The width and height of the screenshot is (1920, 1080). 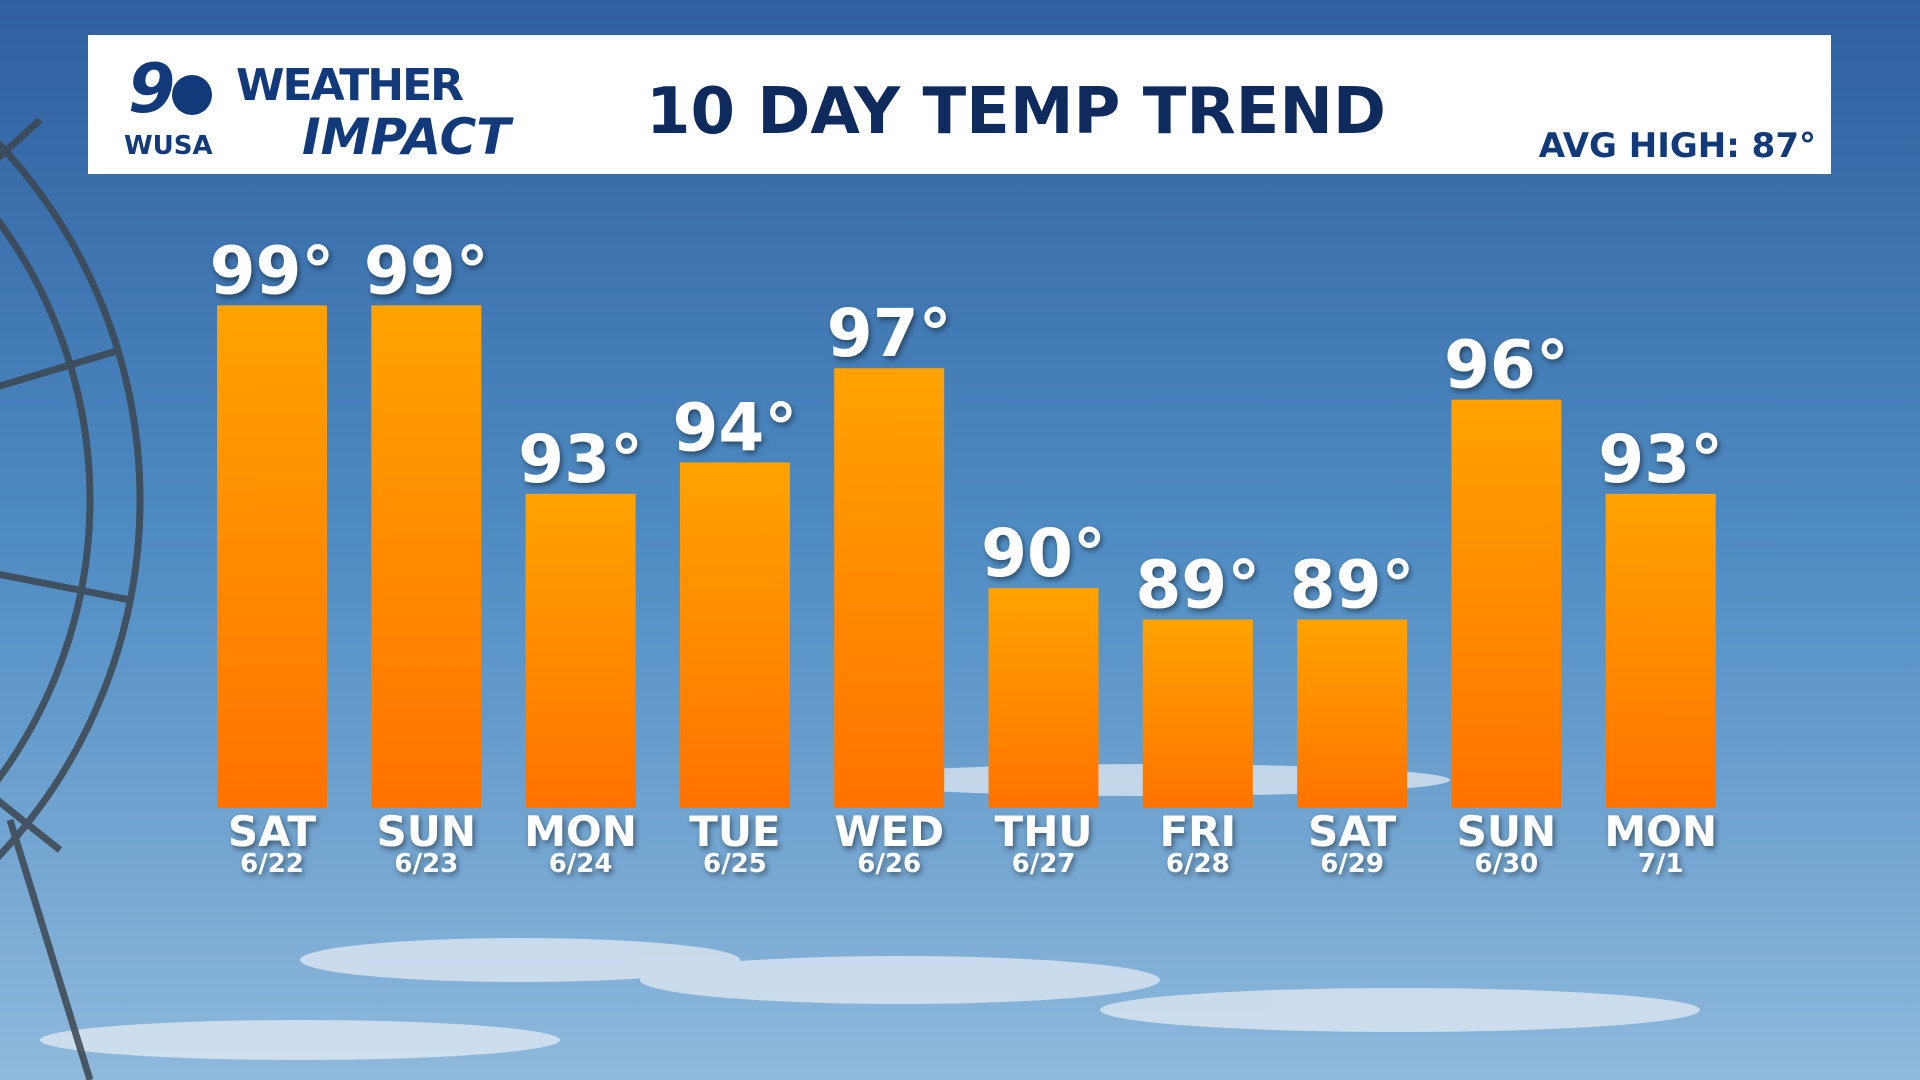 What do you see at coordinates (349, 85) in the screenshot?
I see `logo-line1: WEATHER` at bounding box center [349, 85].